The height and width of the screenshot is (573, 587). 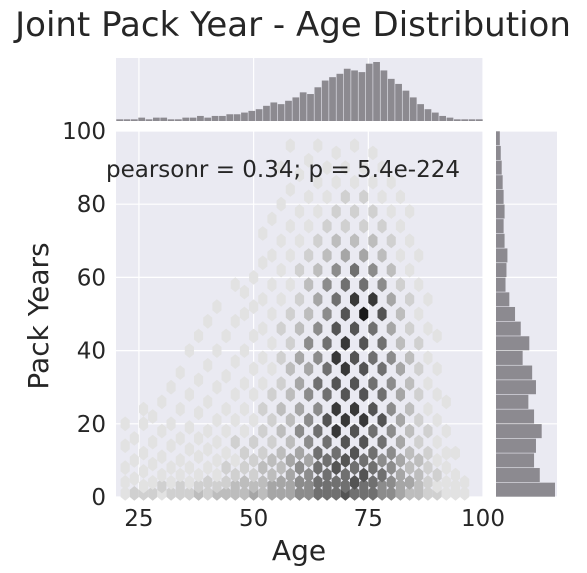 I want to click on y-tick-label: 100, so click(x=84, y=132).